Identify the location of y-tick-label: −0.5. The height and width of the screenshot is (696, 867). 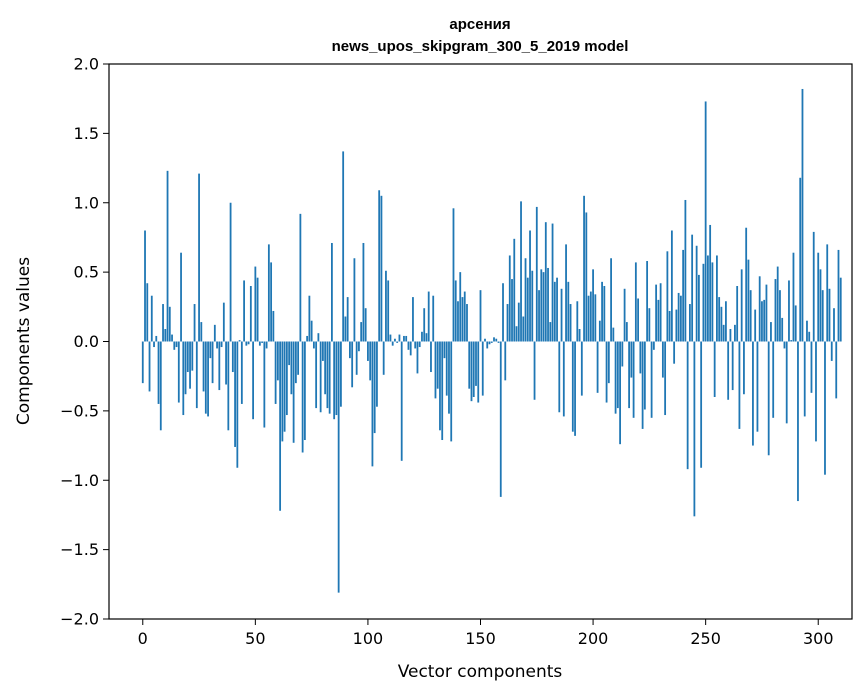
(79, 410).